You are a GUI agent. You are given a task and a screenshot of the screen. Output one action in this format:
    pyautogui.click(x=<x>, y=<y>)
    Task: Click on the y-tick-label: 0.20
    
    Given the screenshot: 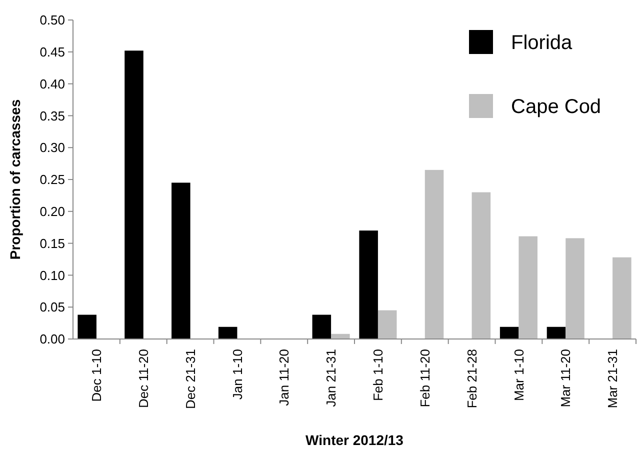 What is the action you would take?
    pyautogui.click(x=52, y=211)
    